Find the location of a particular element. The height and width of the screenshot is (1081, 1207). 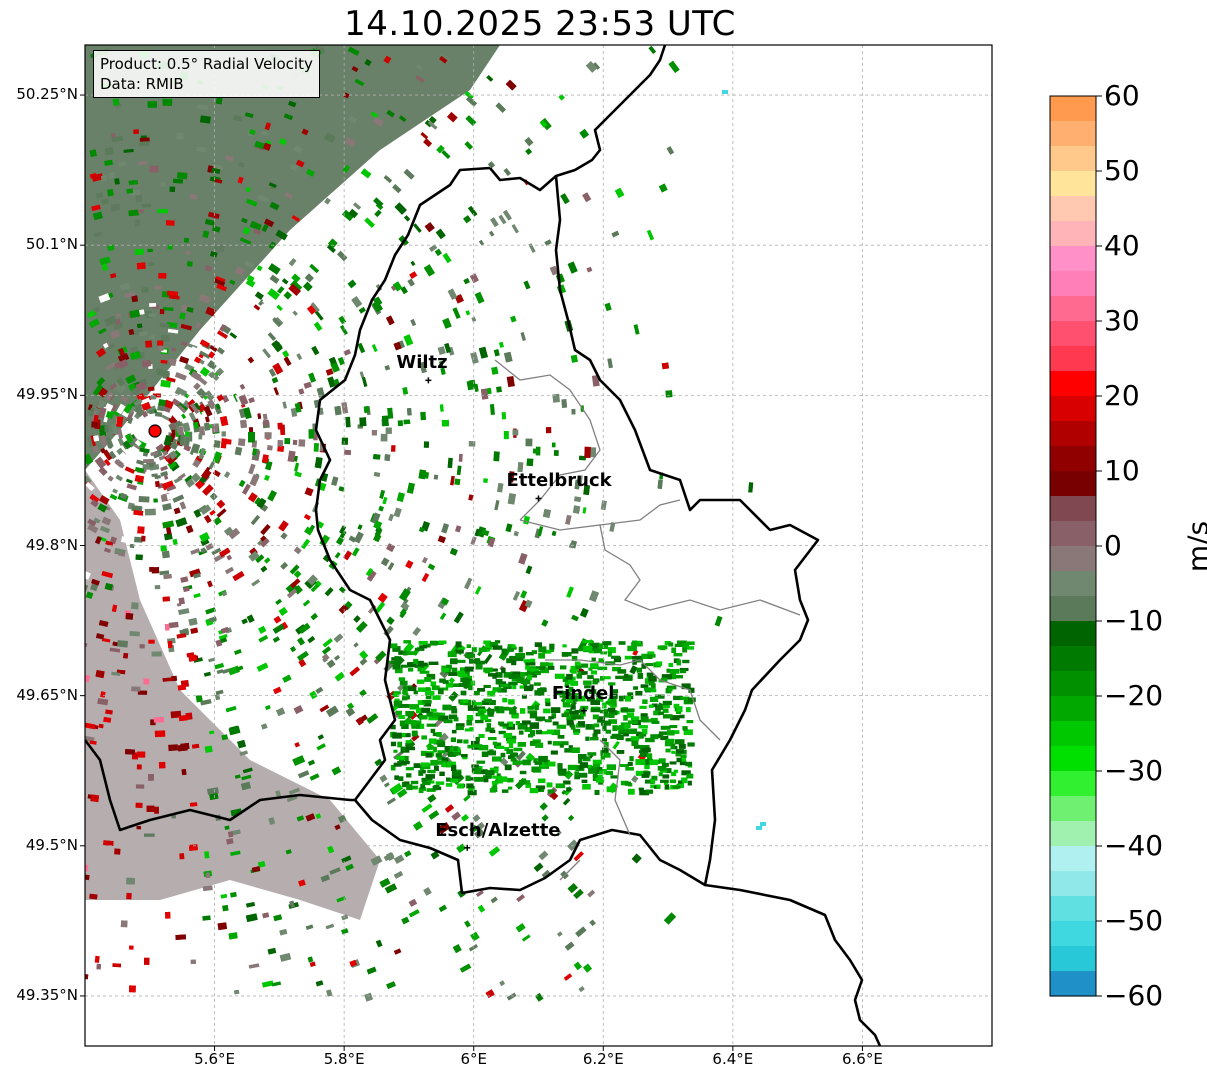

radar-site-marker is located at coordinates (155, 431).